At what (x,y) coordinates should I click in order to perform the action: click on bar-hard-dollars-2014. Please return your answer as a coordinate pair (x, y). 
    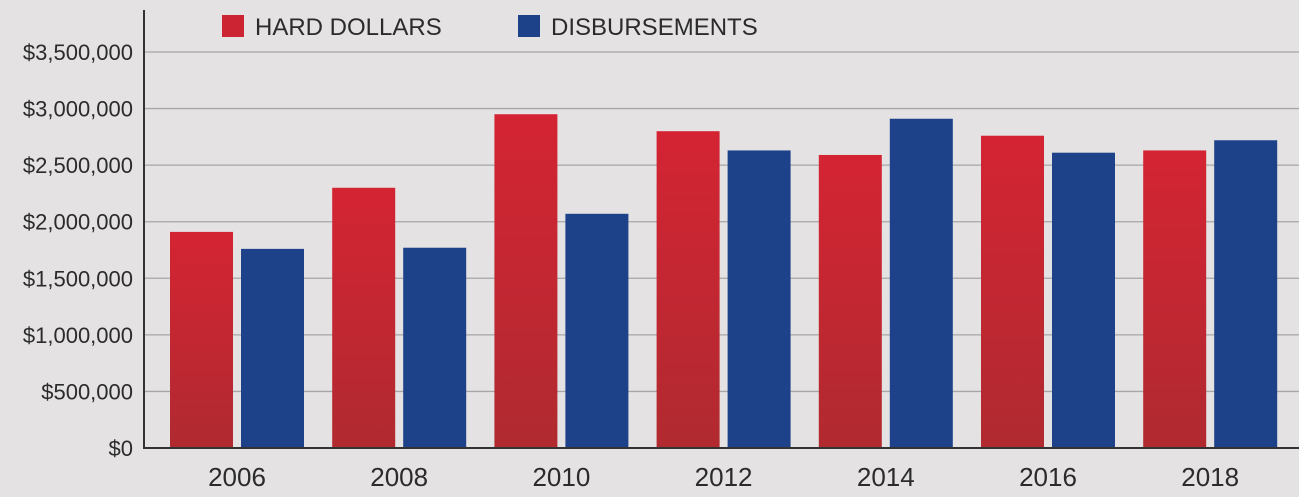
    Looking at the image, I should click on (850, 301).